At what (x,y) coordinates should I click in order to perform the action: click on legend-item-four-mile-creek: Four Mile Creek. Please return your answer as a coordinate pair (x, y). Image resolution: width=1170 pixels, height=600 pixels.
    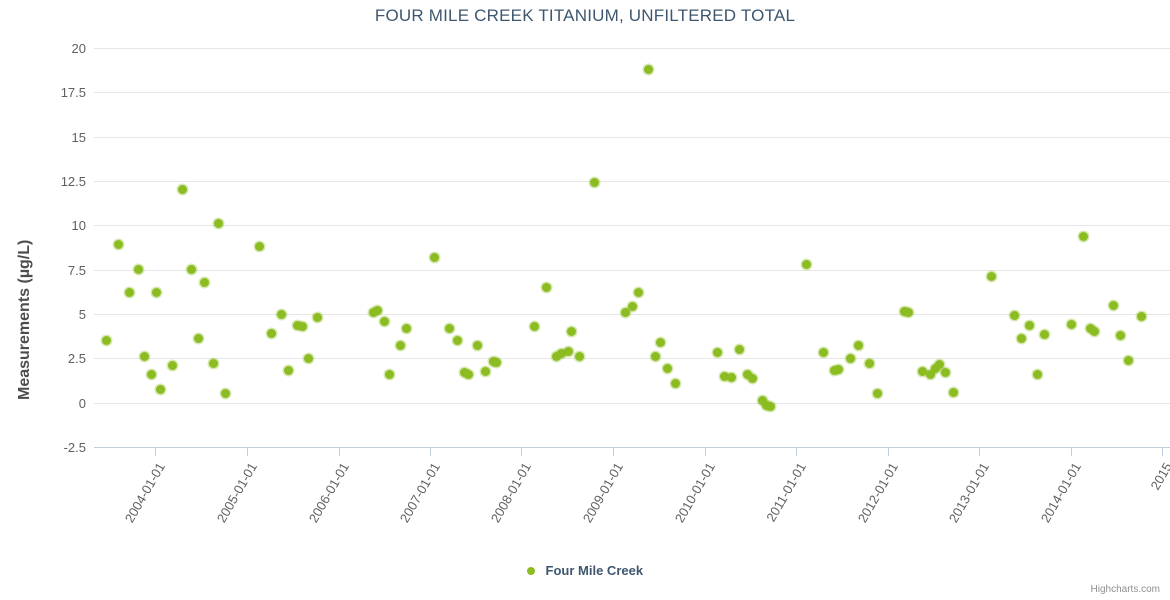
    Looking at the image, I should click on (584, 570).